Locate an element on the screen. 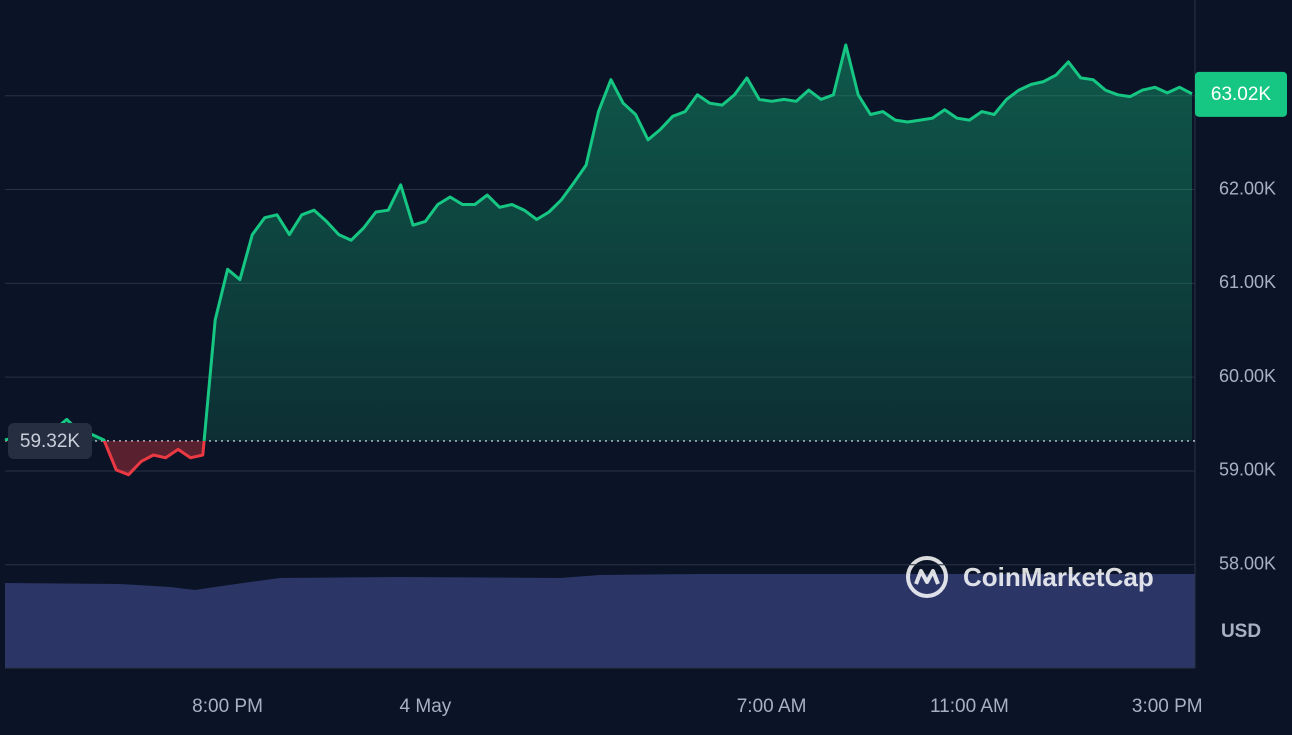  watermark: CoinMarketCap is located at coordinates (1030, 577).